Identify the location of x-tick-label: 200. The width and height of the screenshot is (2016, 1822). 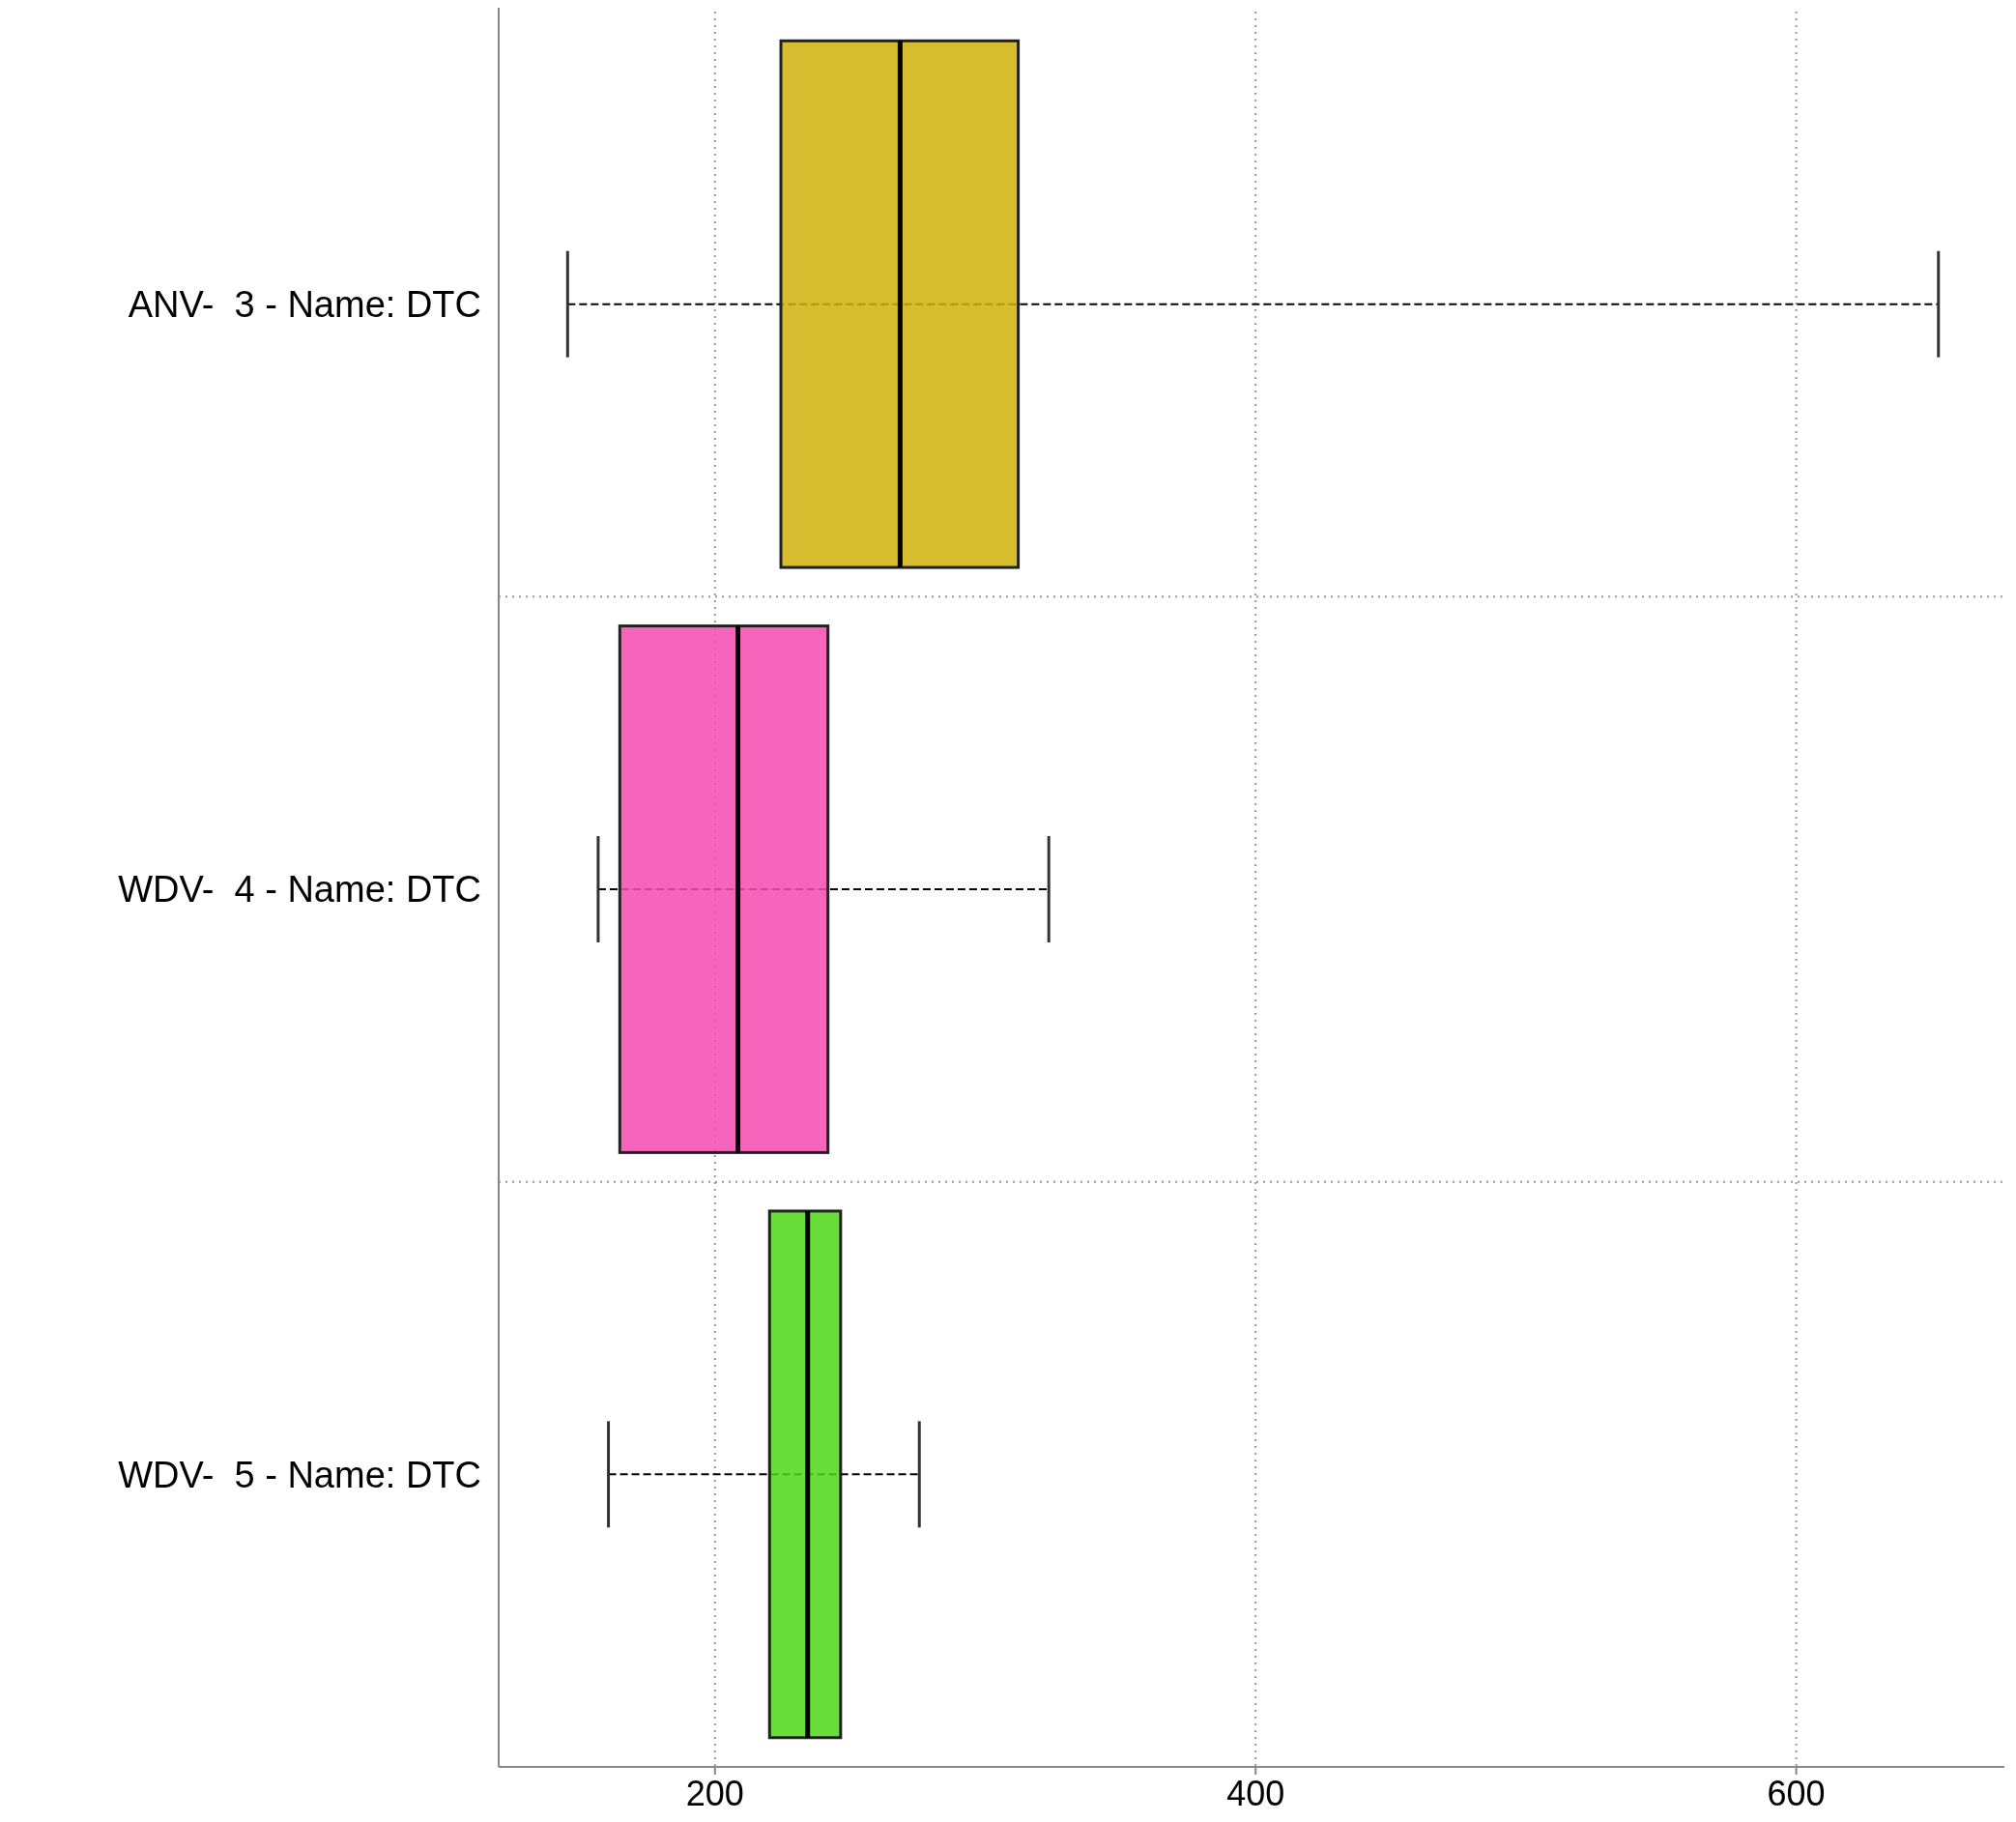
(715, 1793).